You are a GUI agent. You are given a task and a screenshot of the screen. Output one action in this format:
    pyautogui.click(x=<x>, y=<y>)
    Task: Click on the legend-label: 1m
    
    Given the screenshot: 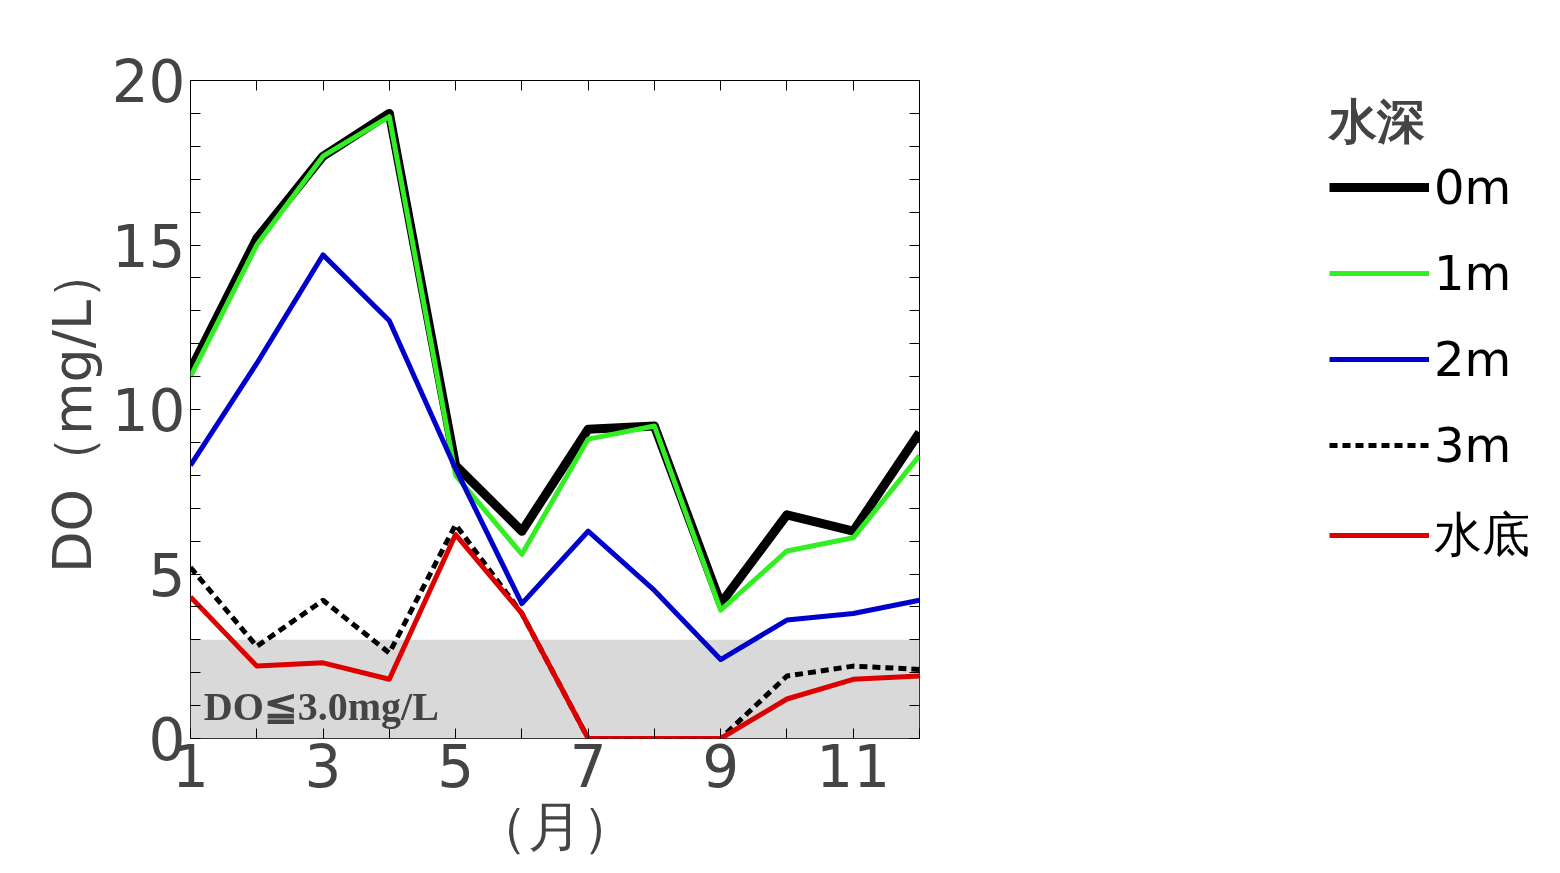 What is the action you would take?
    pyautogui.click(x=1473, y=273)
    